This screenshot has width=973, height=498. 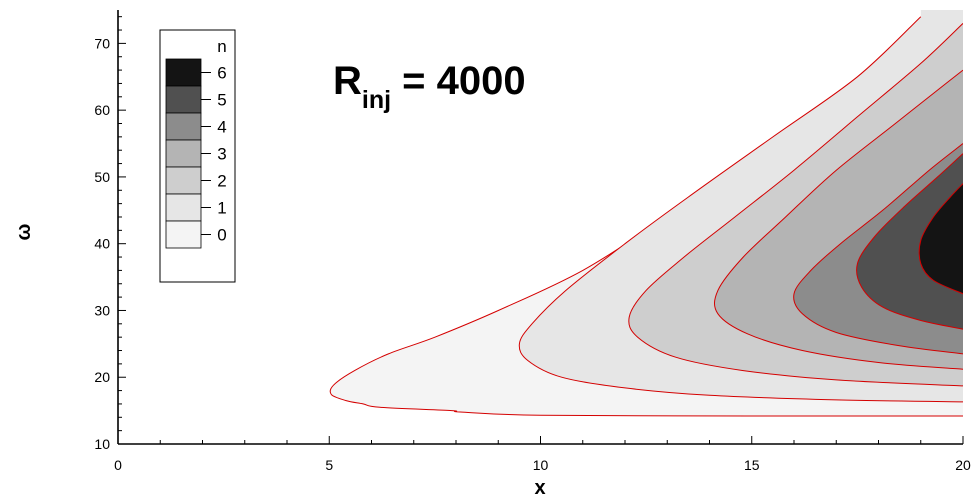 I want to click on legend-label-2: 2, so click(x=221, y=181).